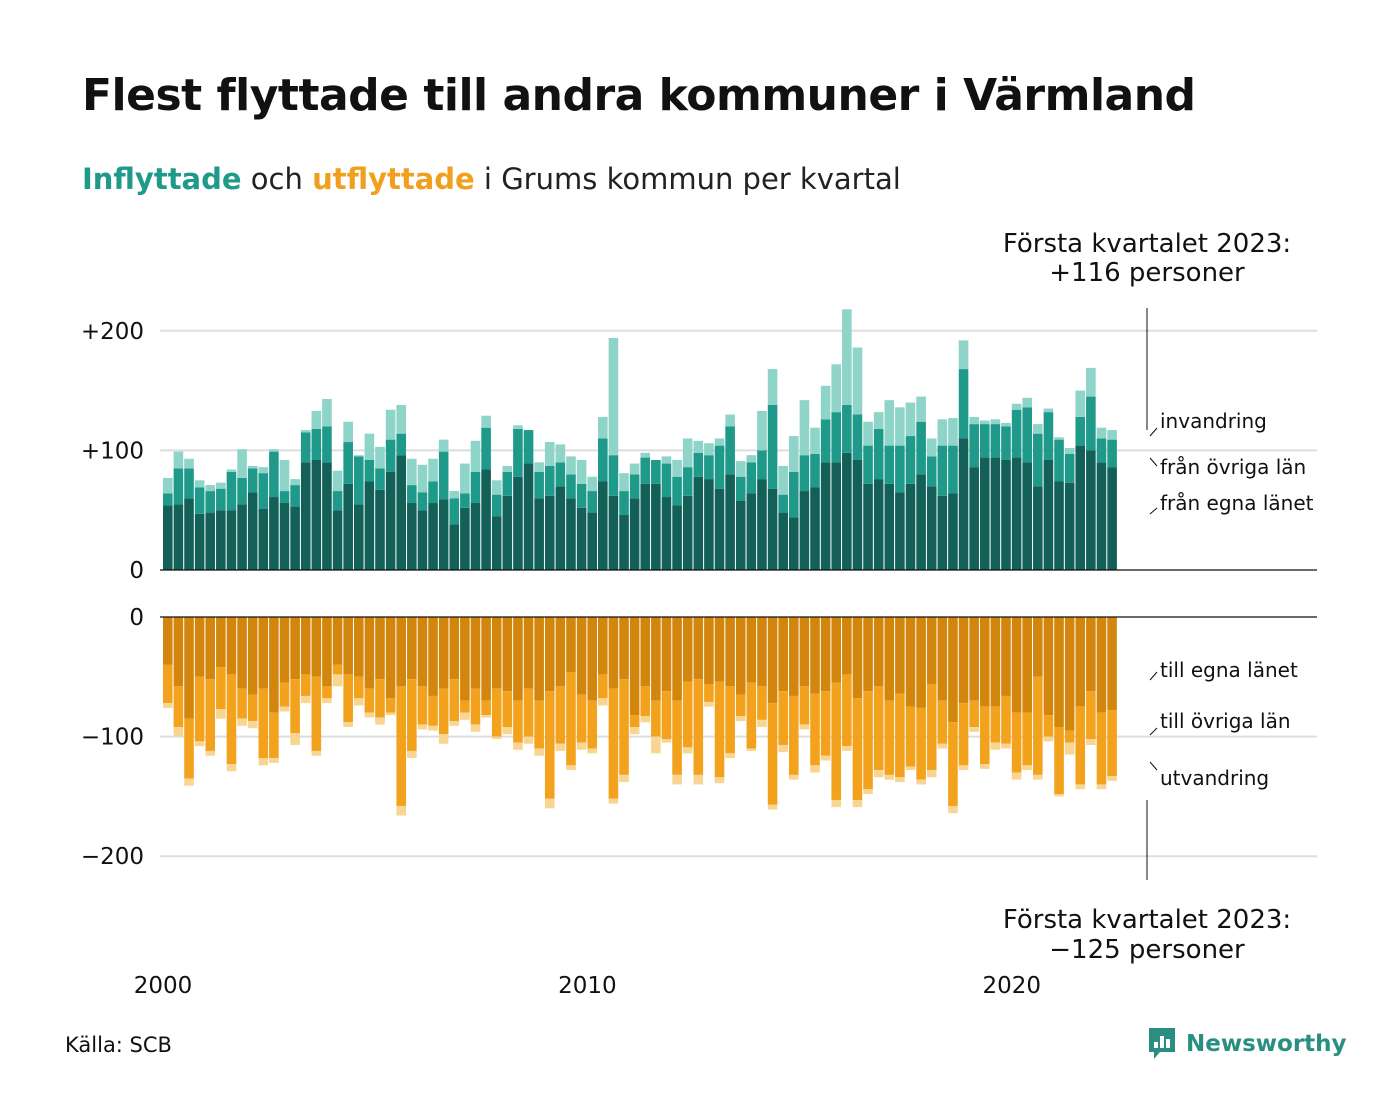 This screenshot has width=1400, height=1120. What do you see at coordinates (1147, 920) in the screenshot?
I see `bottom-annotation-line1: Första kvartalet 2023:` at bounding box center [1147, 920].